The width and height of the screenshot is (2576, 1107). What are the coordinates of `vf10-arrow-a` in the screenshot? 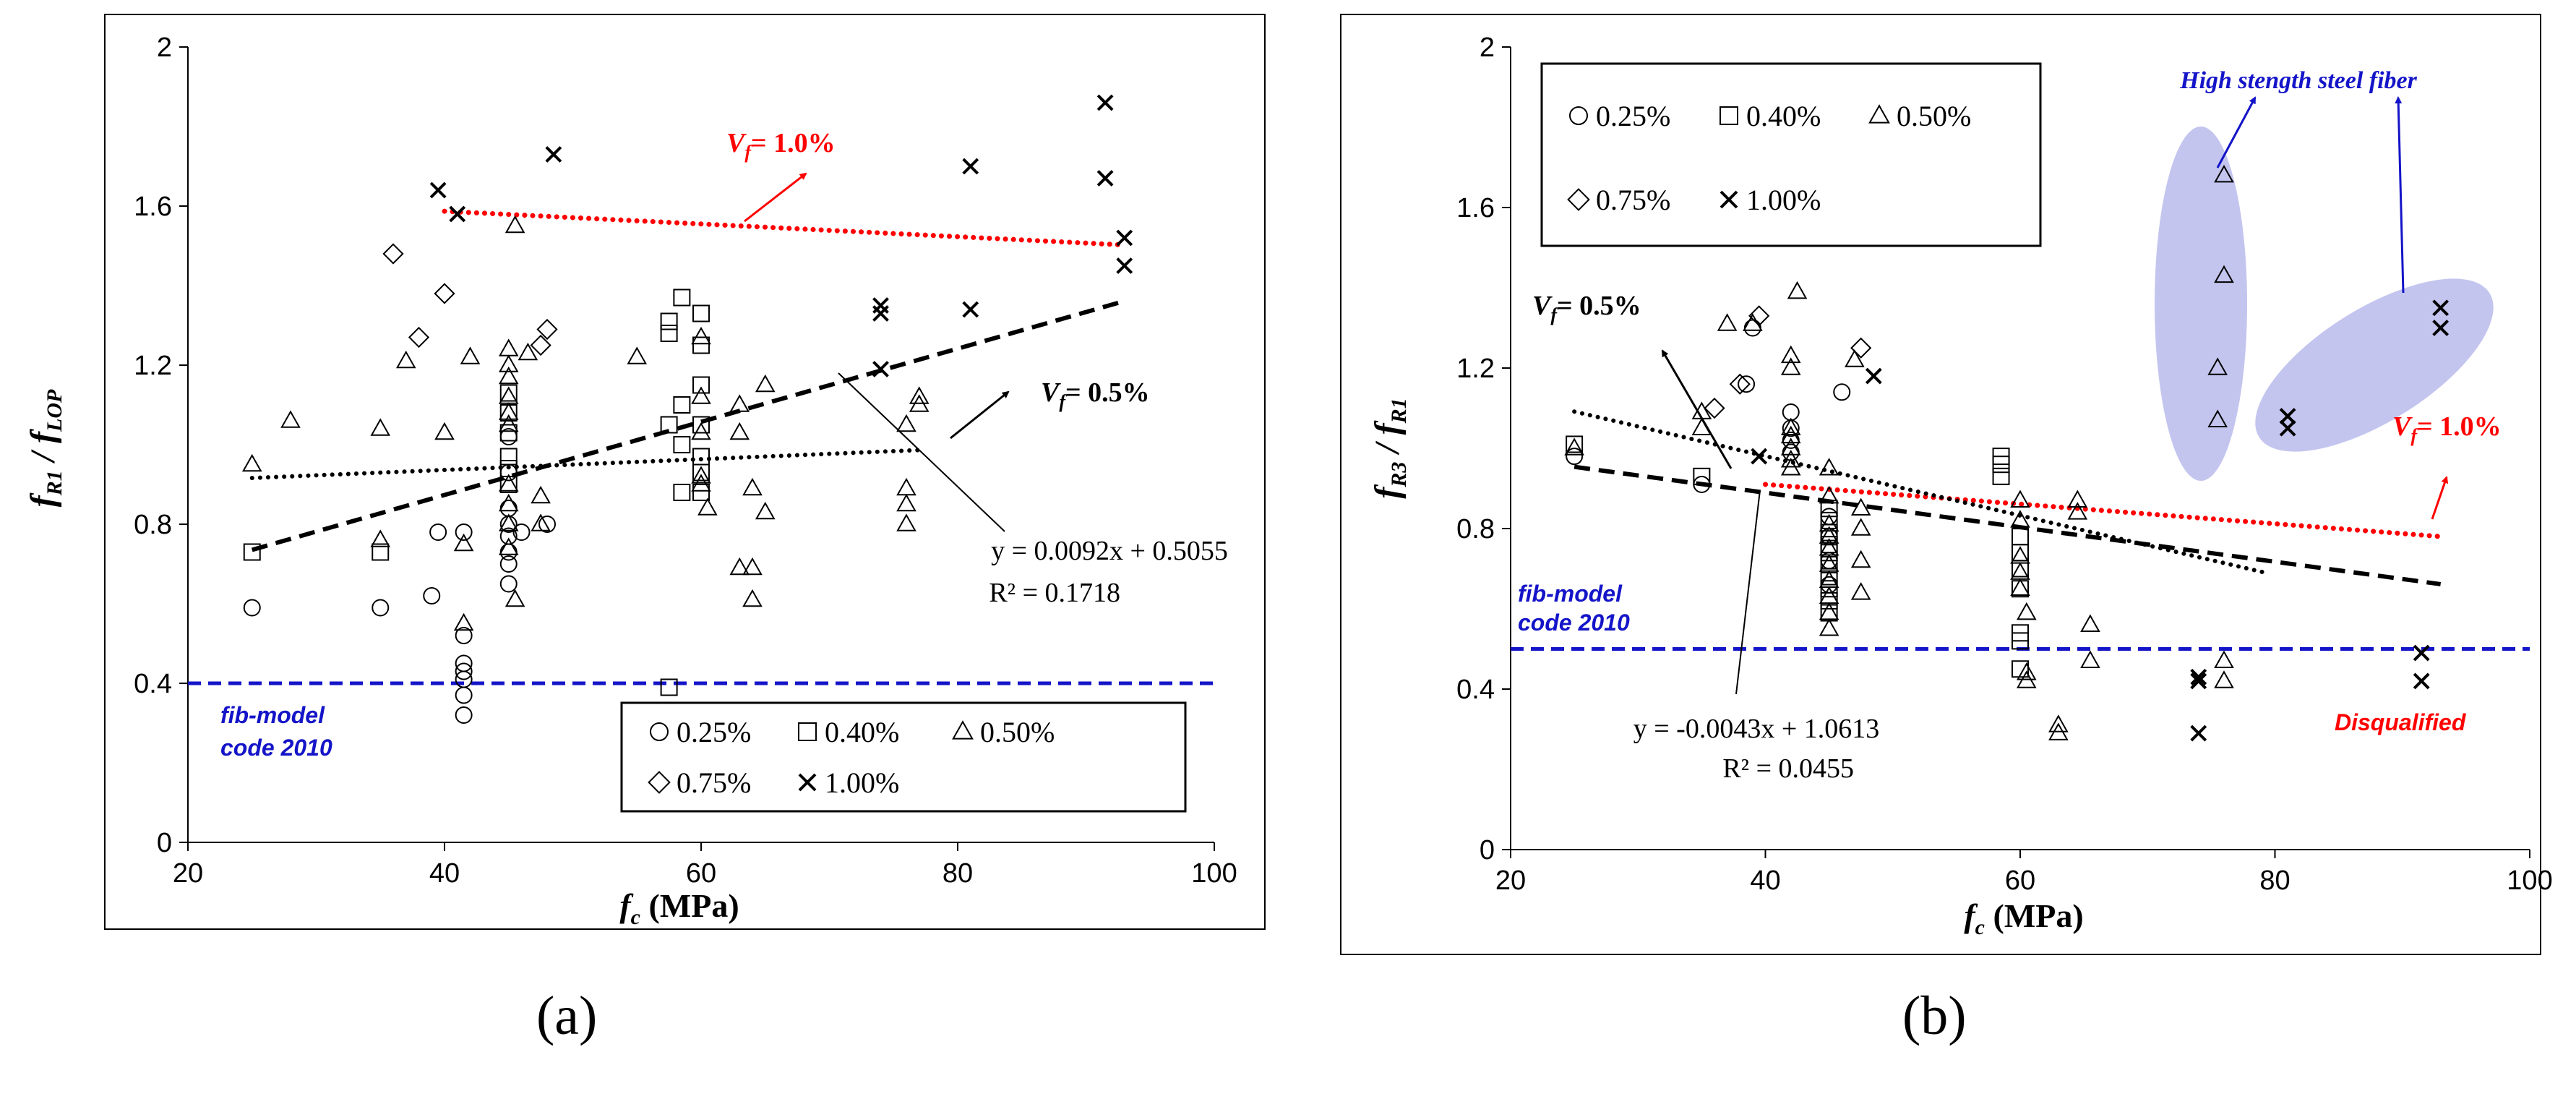 It's located at (775, 197).